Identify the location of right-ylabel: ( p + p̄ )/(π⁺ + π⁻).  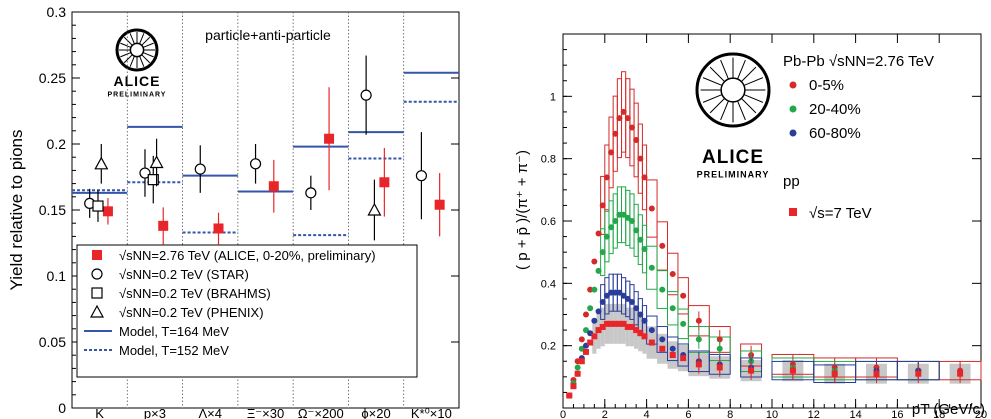
(522, 210).